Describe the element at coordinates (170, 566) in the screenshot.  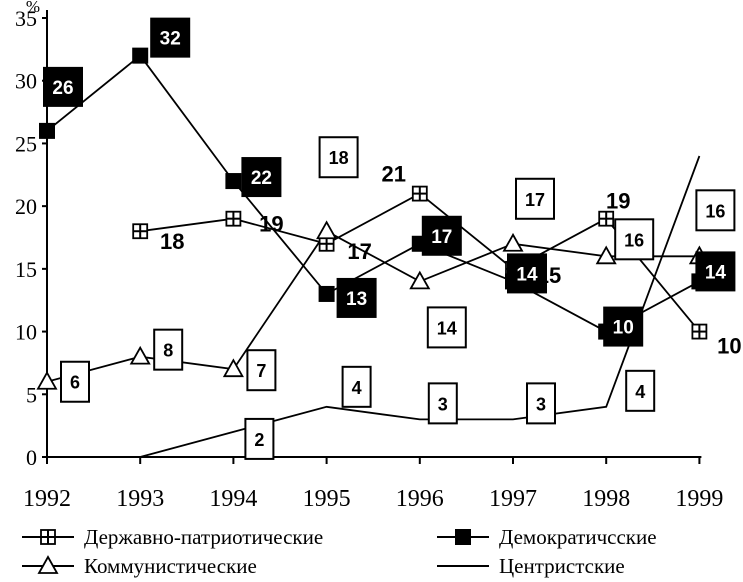
I see `legend-label: Коммунистические` at that location.